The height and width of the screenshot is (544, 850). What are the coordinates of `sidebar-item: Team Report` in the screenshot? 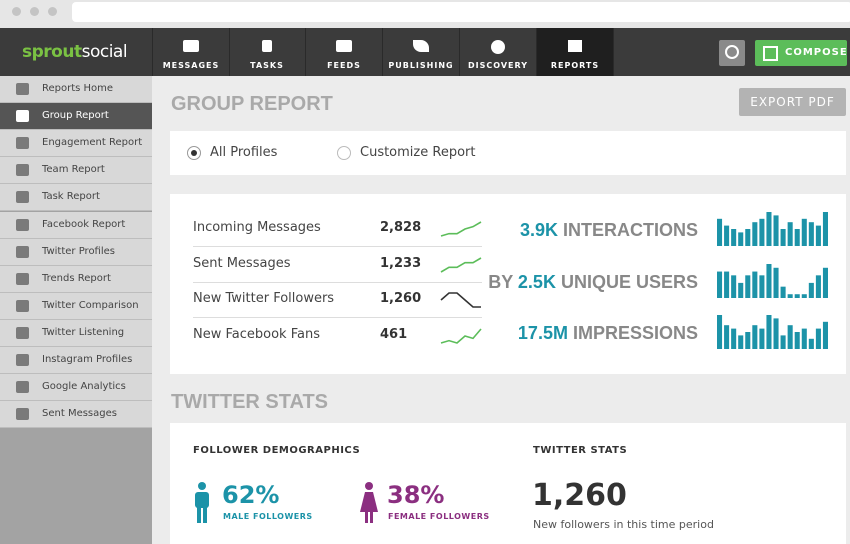 It's located at (76, 171).